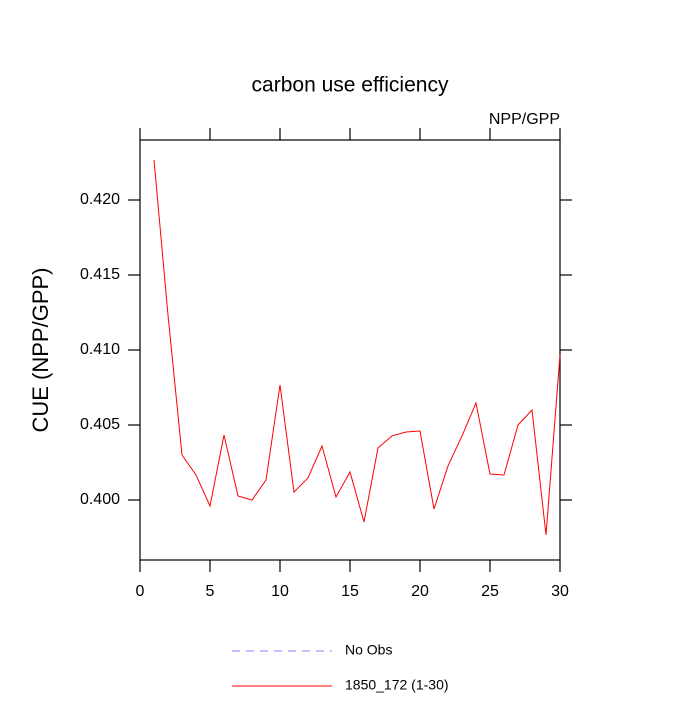  I want to click on chart-title: carbon use efficiency, so click(350, 85).